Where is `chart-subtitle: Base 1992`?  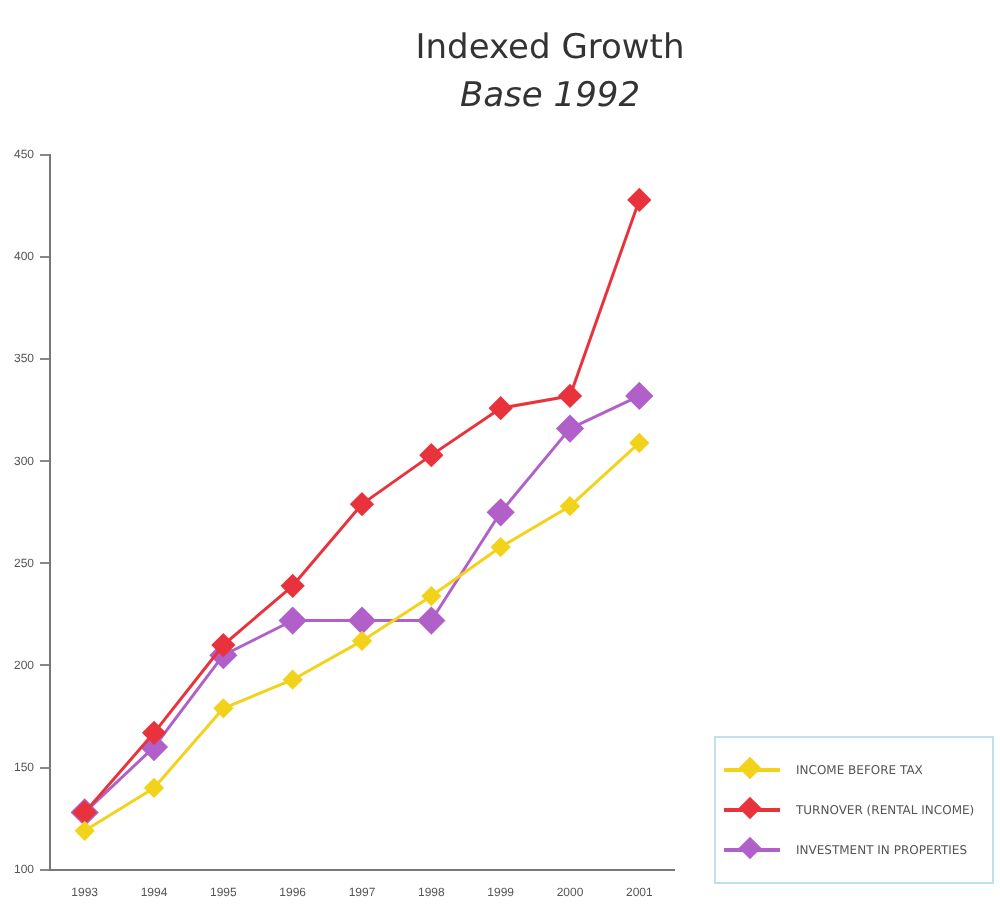 chart-subtitle: Base 1992 is located at coordinates (550, 96).